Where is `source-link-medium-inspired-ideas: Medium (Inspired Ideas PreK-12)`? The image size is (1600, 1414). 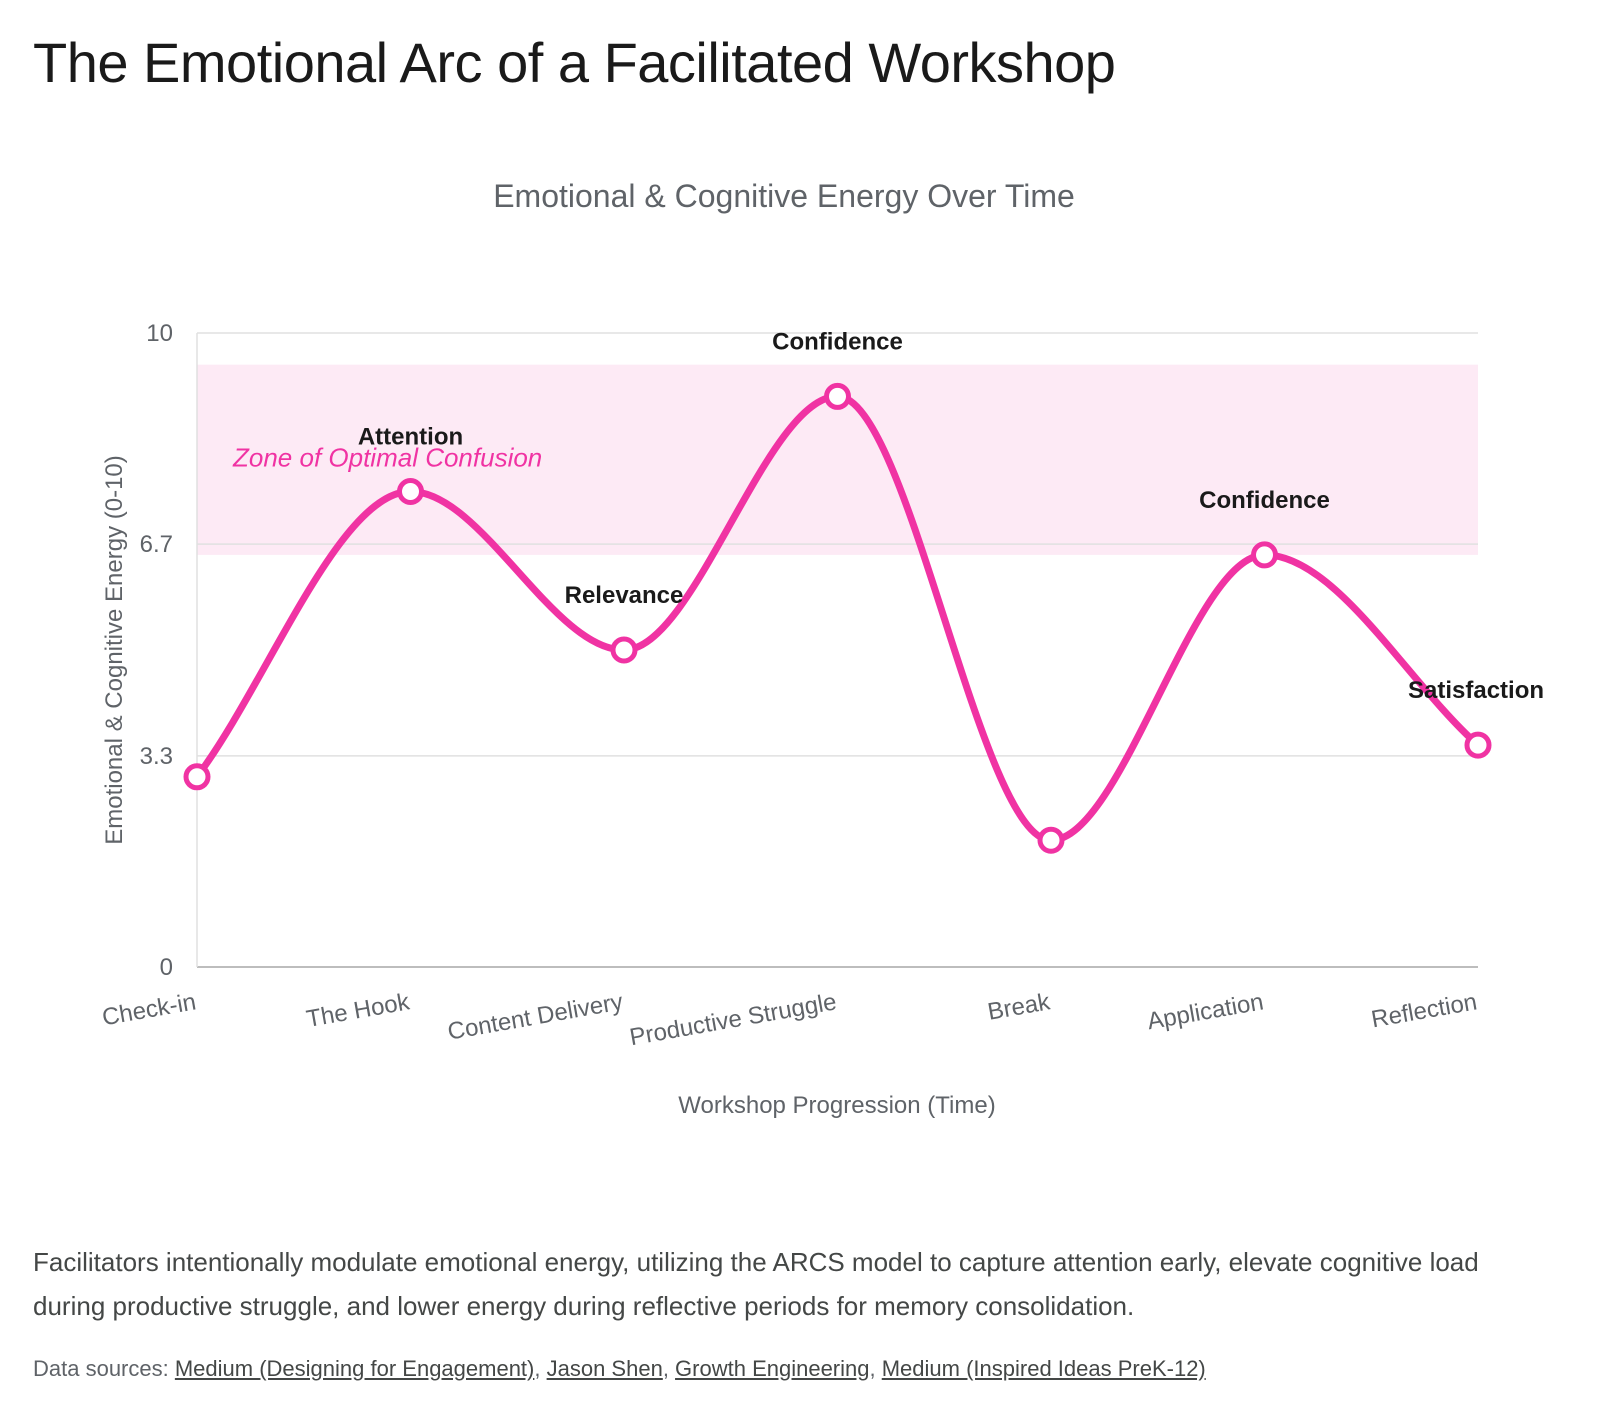
source-link-medium-inspired-ideas: Medium (Inspired Ideas PreK-12) is located at coordinates (1043, 1368).